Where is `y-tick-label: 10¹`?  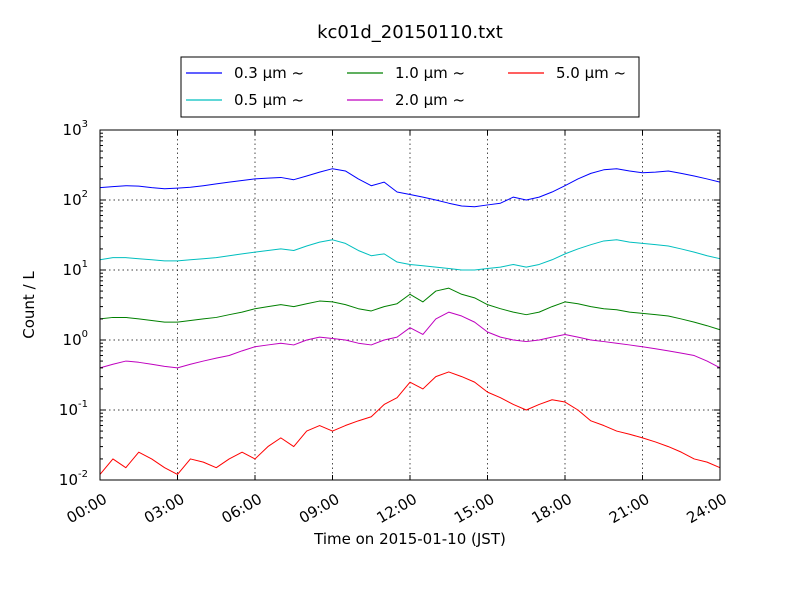
y-tick-label: 10¹ is located at coordinates (75, 269).